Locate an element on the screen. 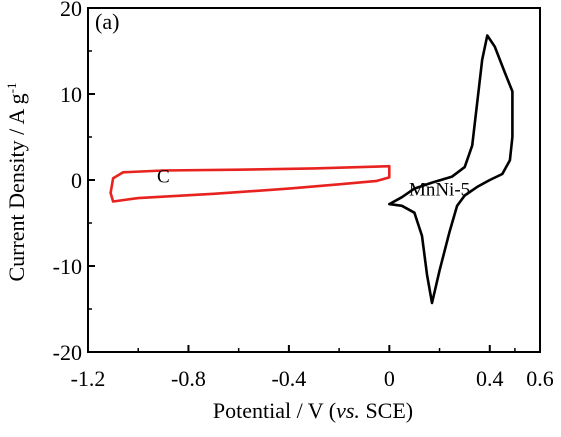 The width and height of the screenshot is (561, 437). y-axis-title-main: Current Density / A g is located at coordinates (16, 187).